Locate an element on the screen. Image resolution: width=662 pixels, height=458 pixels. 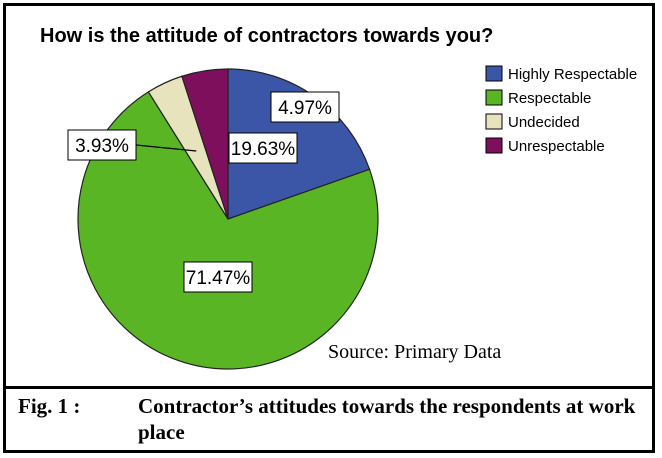
data-label-unrespectable: 4.97% is located at coordinates (305, 107).